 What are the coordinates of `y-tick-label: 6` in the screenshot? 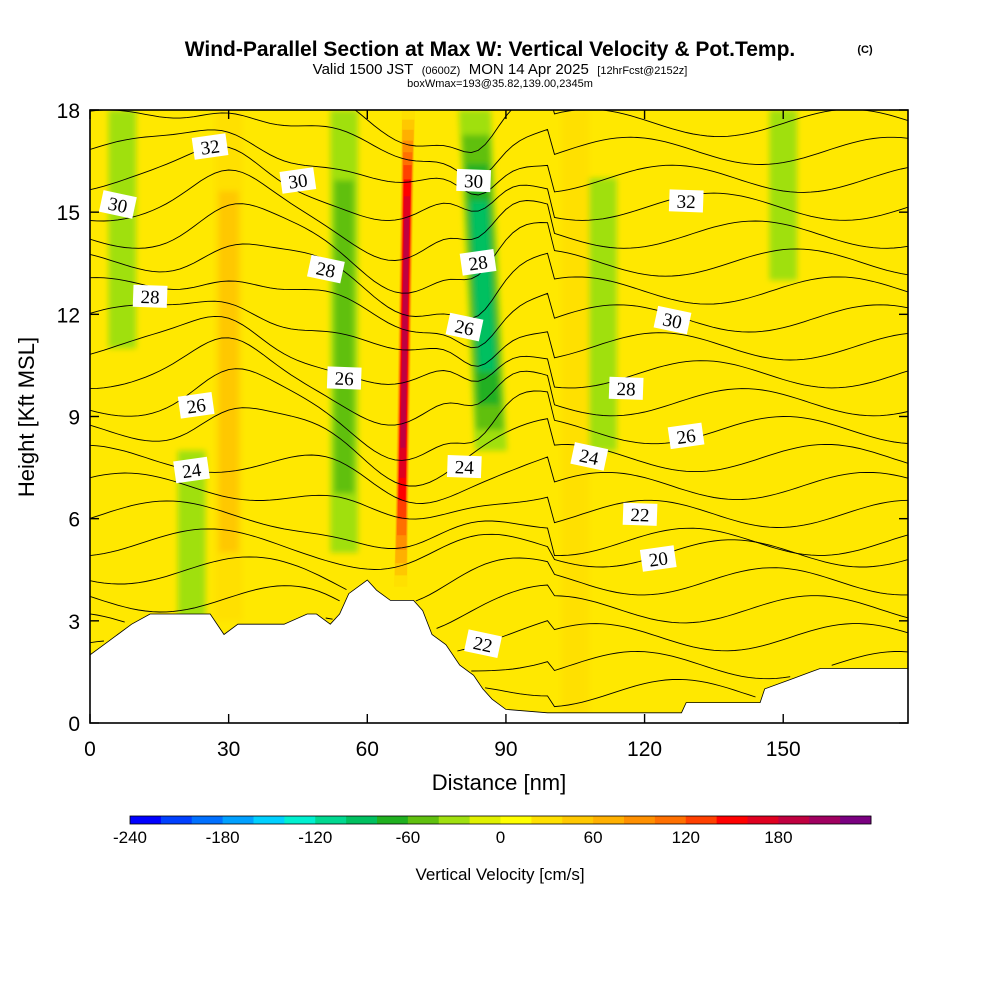 It's located at (74, 520).